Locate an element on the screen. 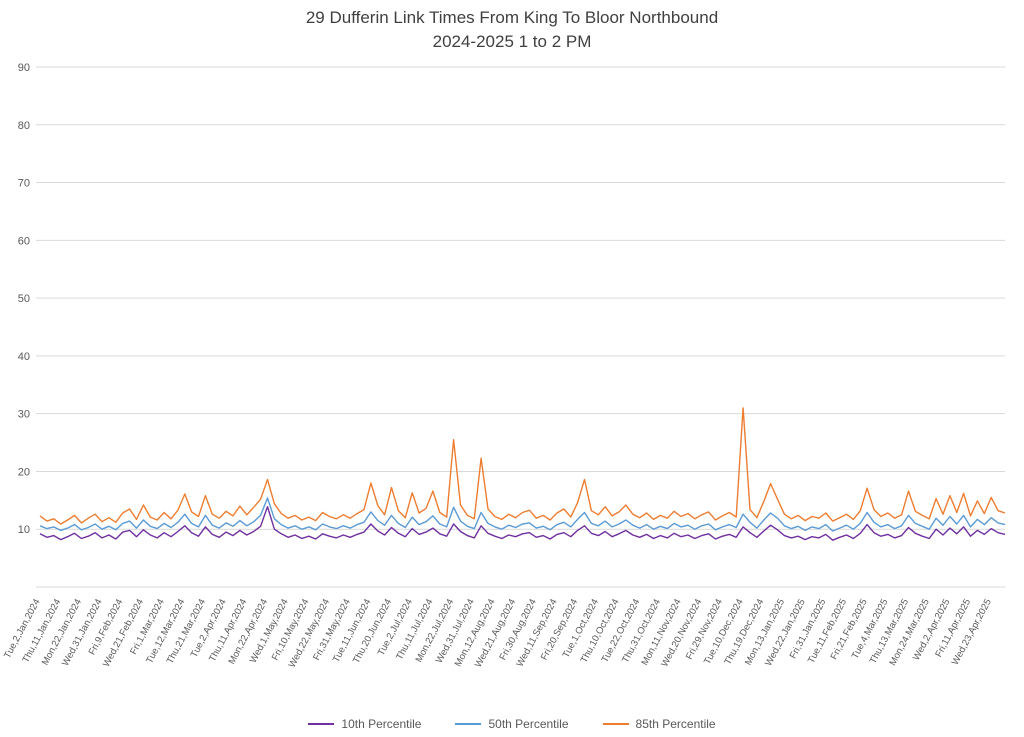 The width and height of the screenshot is (1024, 737). series-line-50th-percentile is located at coordinates (522, 514).